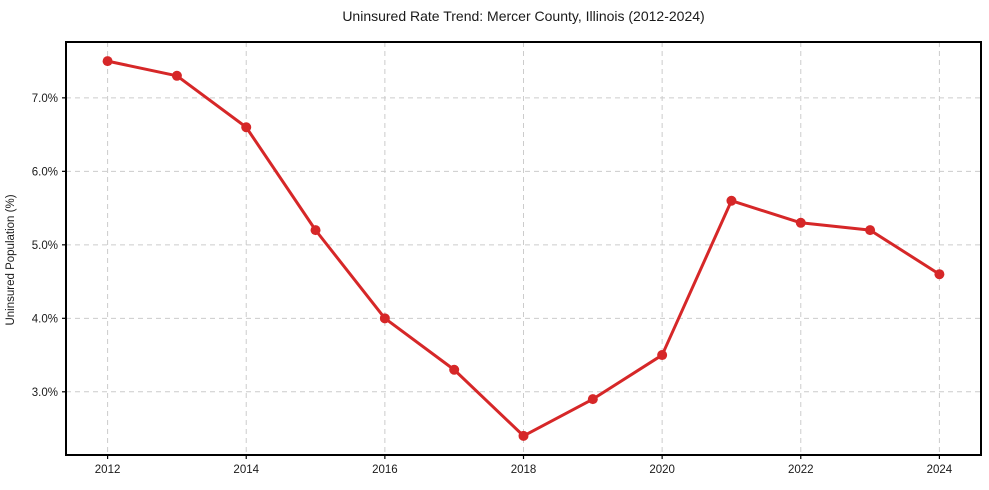  What do you see at coordinates (45, 319) in the screenshot?
I see `y-tick-label: 4.0%` at bounding box center [45, 319].